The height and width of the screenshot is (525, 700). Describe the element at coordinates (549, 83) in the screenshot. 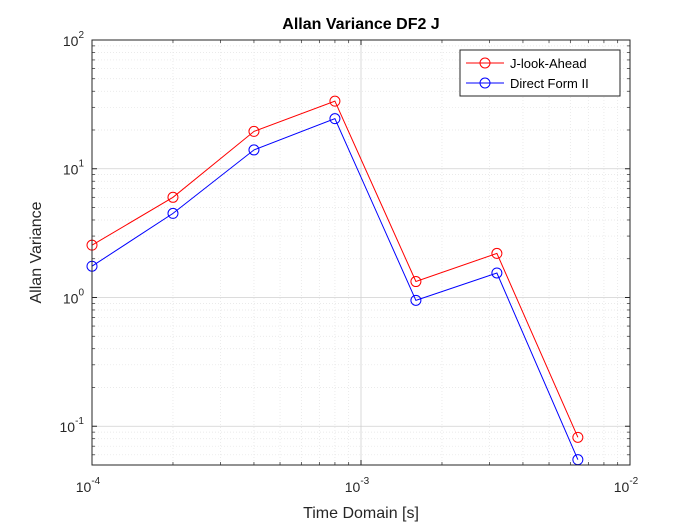

I see `legend-label: Direct Form II` at that location.